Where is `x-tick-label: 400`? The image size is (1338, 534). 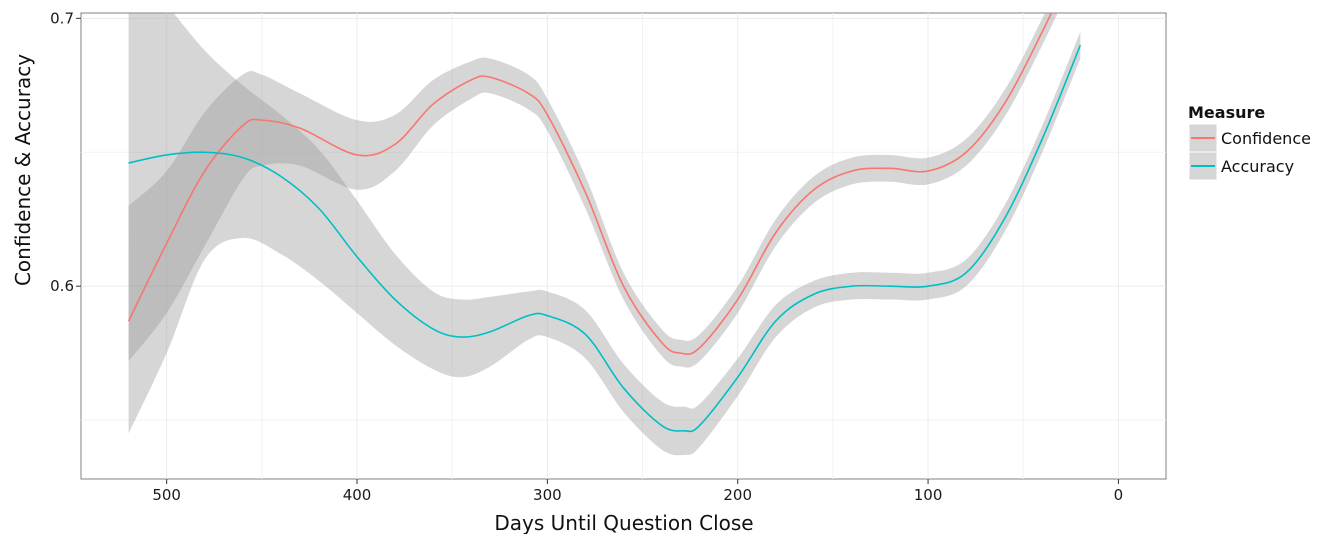 x-tick-label: 400 is located at coordinates (357, 495).